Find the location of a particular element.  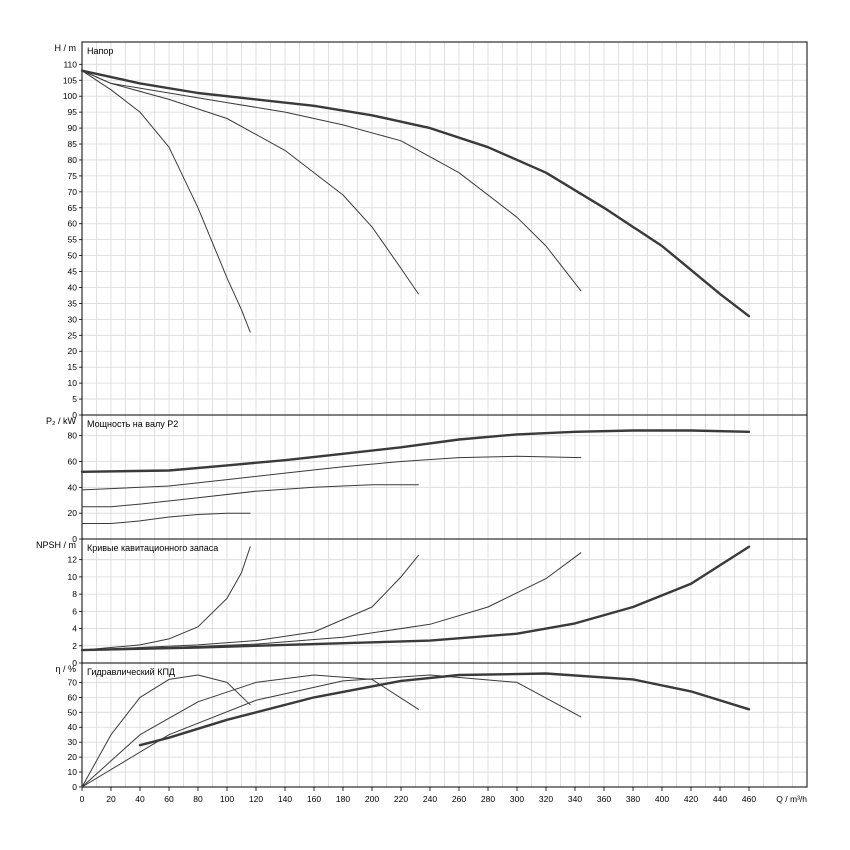

y-tick-label: 25 is located at coordinates (73, 335).